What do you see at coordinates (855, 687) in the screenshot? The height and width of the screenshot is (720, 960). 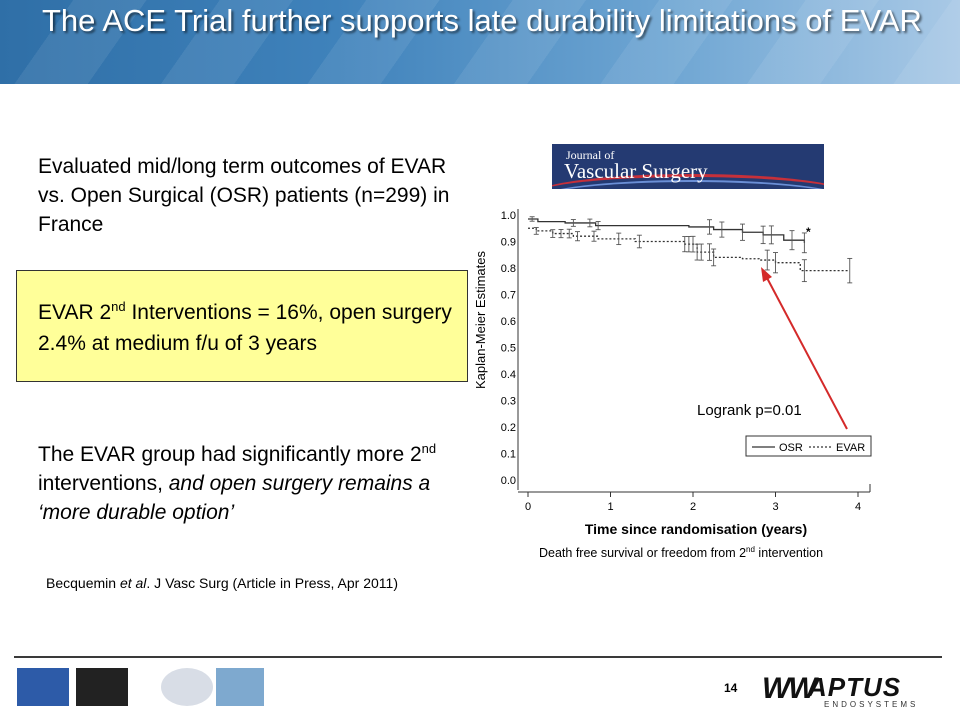 I see `aptus-logo-name: APTUS` at bounding box center [855, 687].